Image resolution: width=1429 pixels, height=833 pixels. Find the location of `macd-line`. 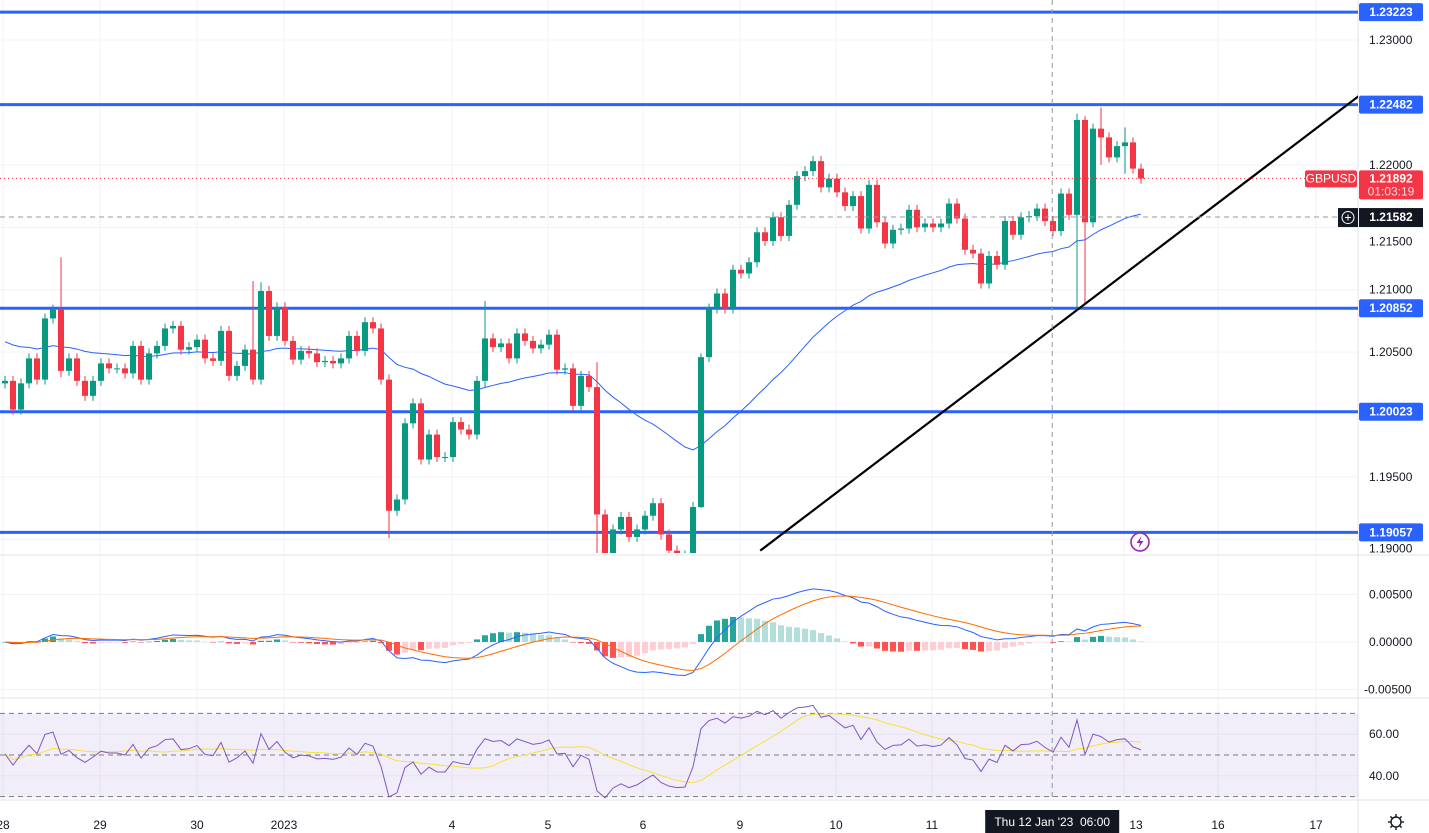

macd-line is located at coordinates (573, 632).